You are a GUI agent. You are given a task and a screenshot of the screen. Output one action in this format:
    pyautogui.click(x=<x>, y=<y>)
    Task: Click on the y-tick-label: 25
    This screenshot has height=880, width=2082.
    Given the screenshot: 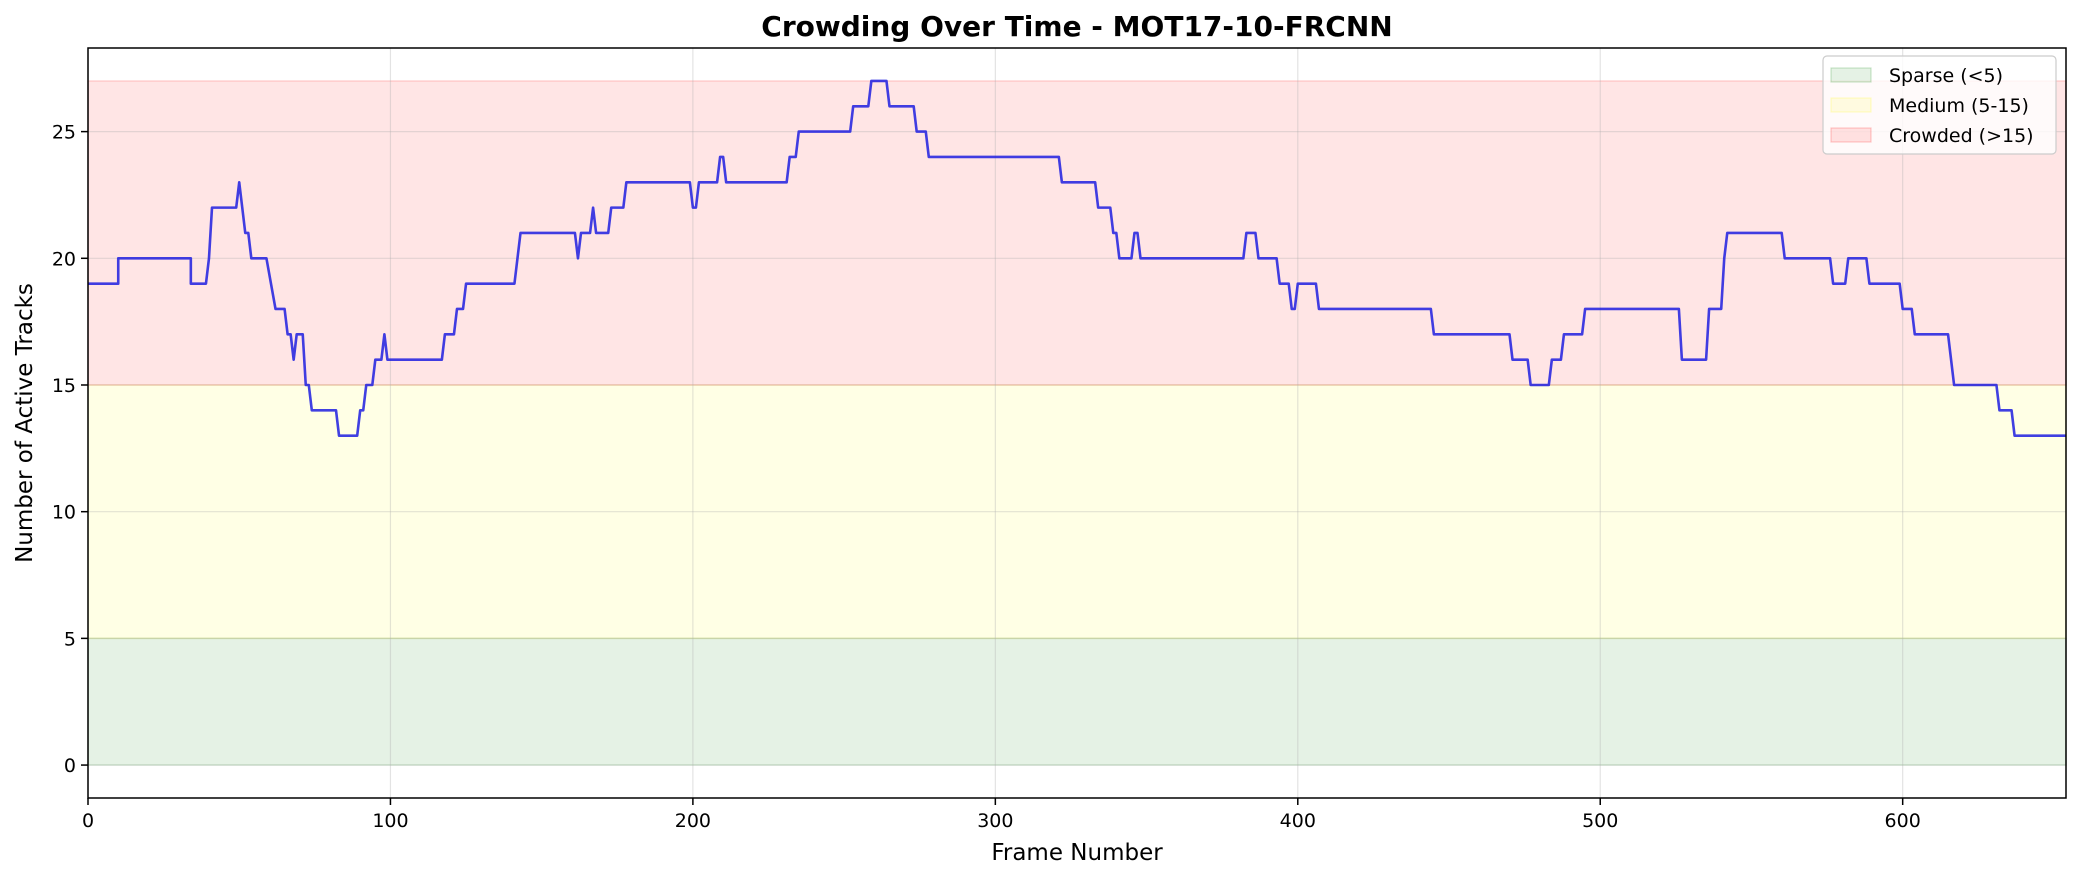 What is the action you would take?
    pyautogui.click(x=64, y=133)
    